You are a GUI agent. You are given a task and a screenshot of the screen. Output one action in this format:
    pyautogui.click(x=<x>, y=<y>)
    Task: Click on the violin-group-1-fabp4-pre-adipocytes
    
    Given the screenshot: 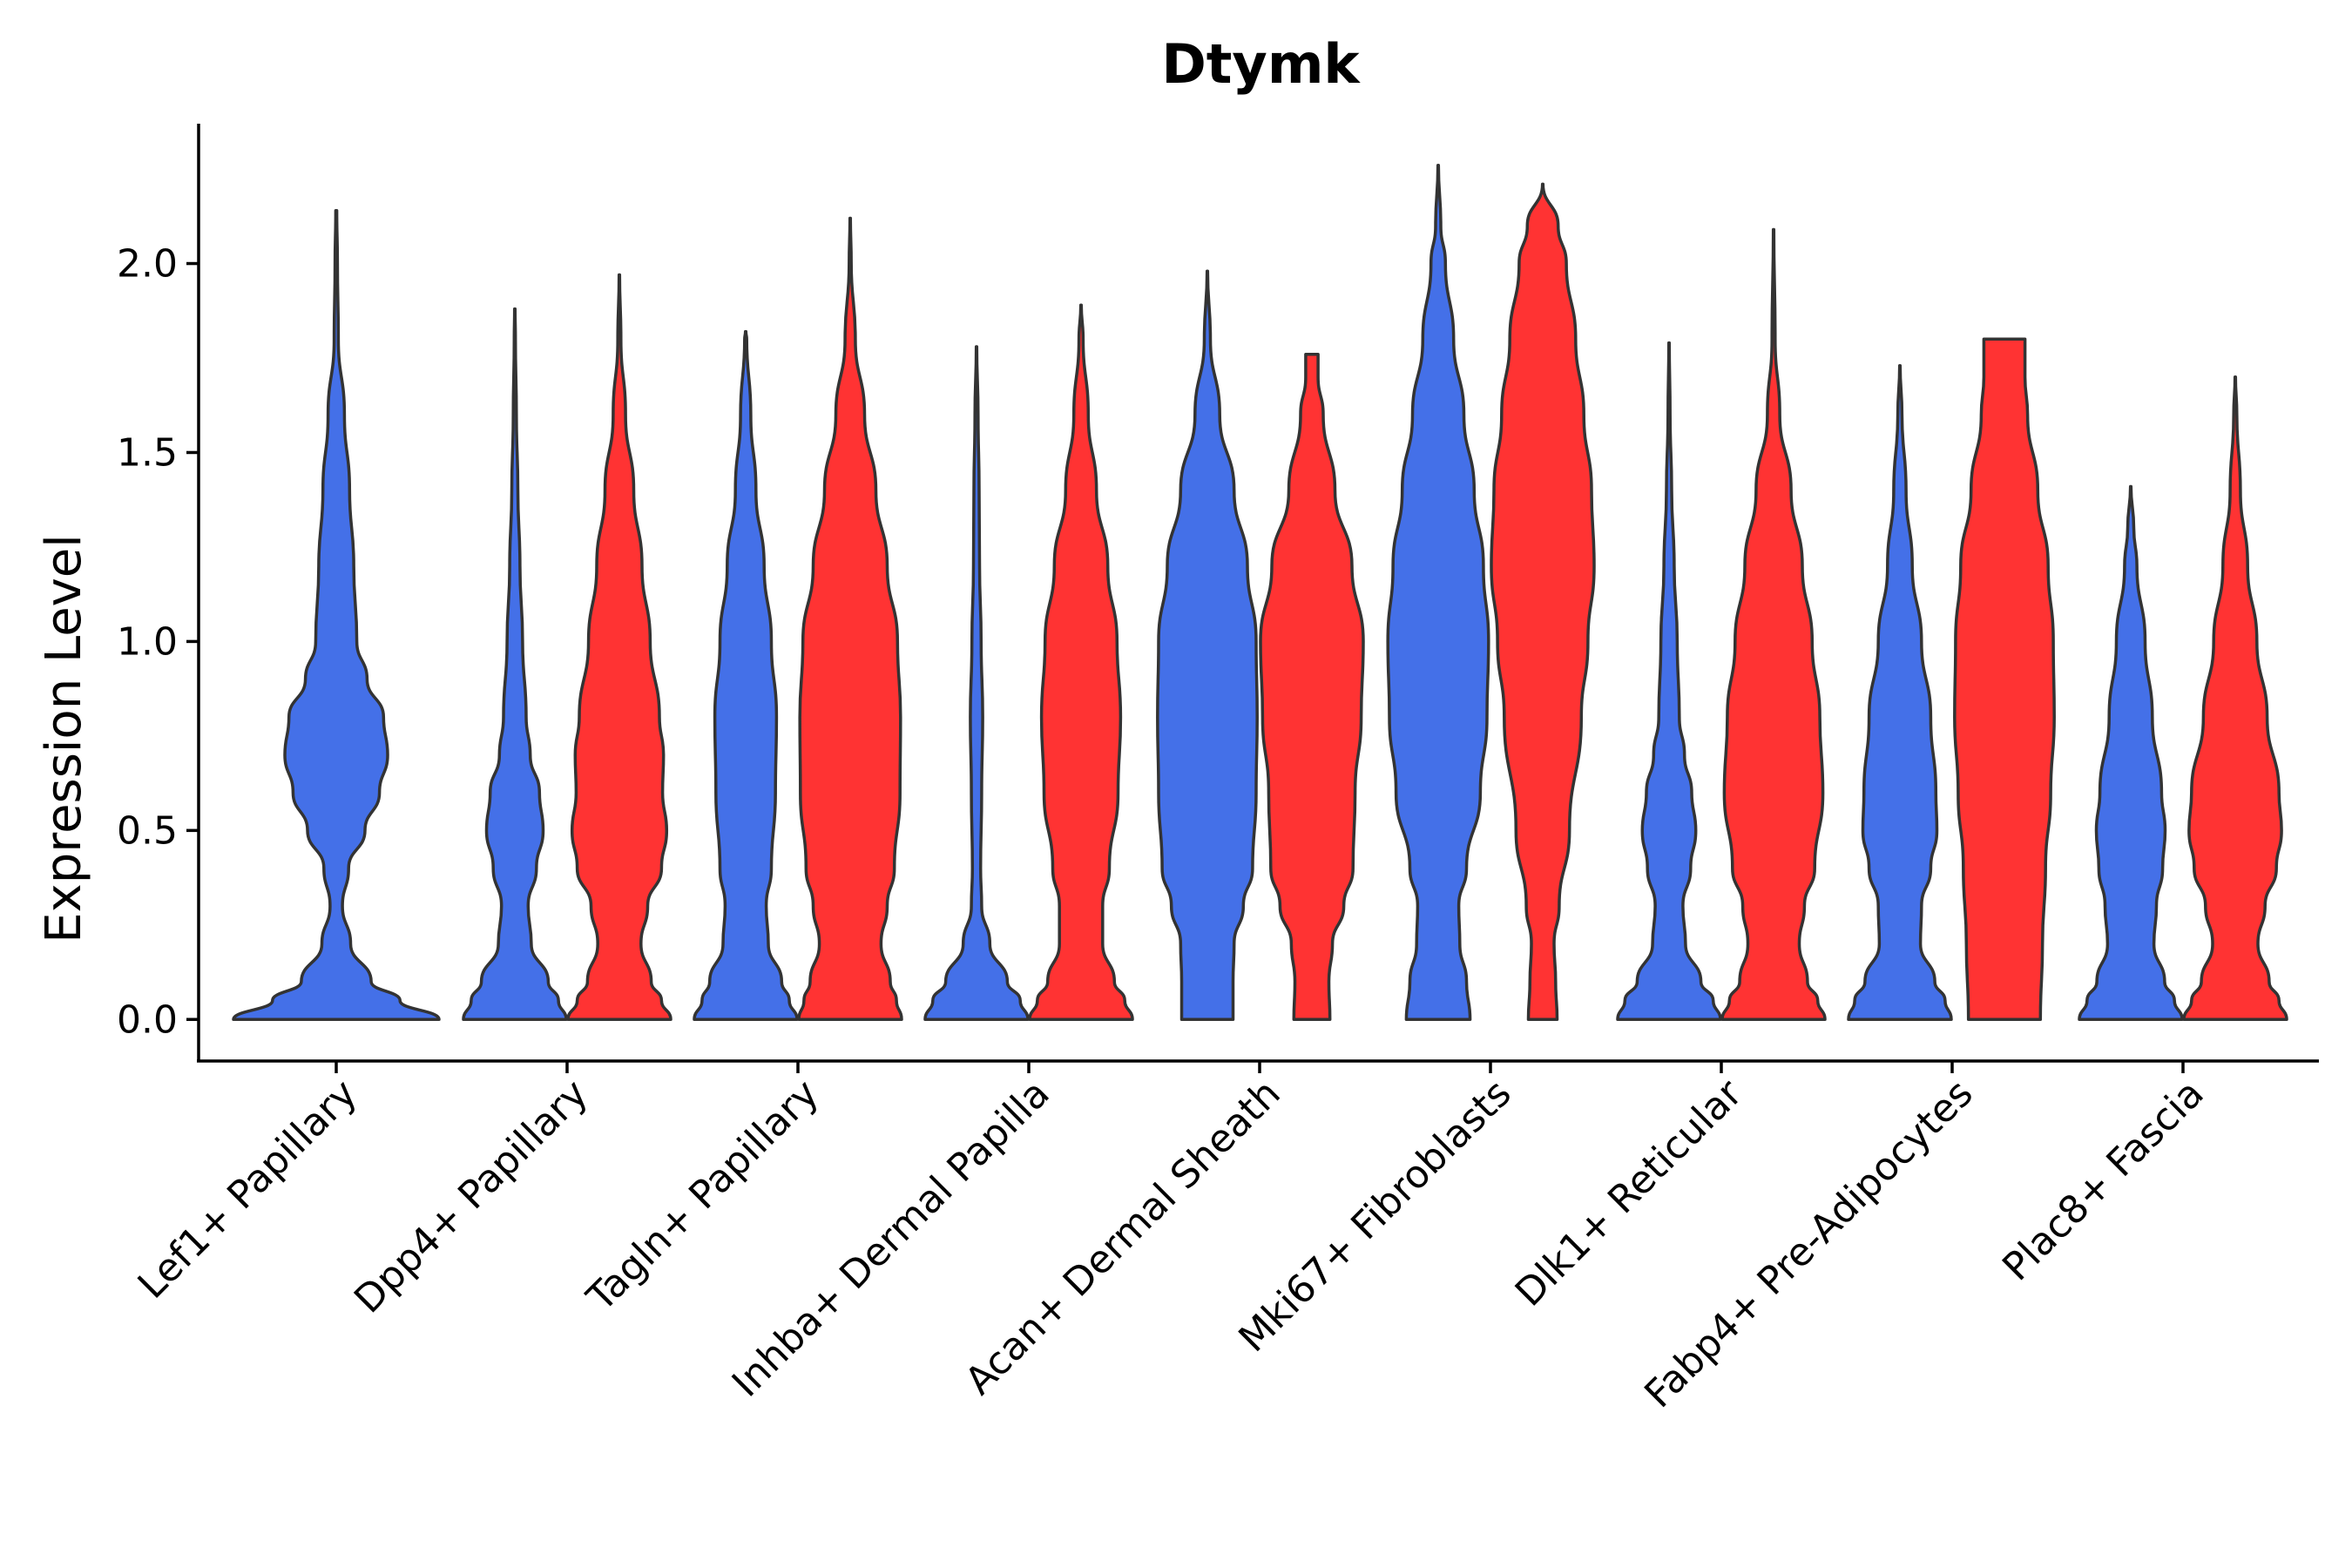 What is the action you would take?
    pyautogui.click(x=1900, y=692)
    